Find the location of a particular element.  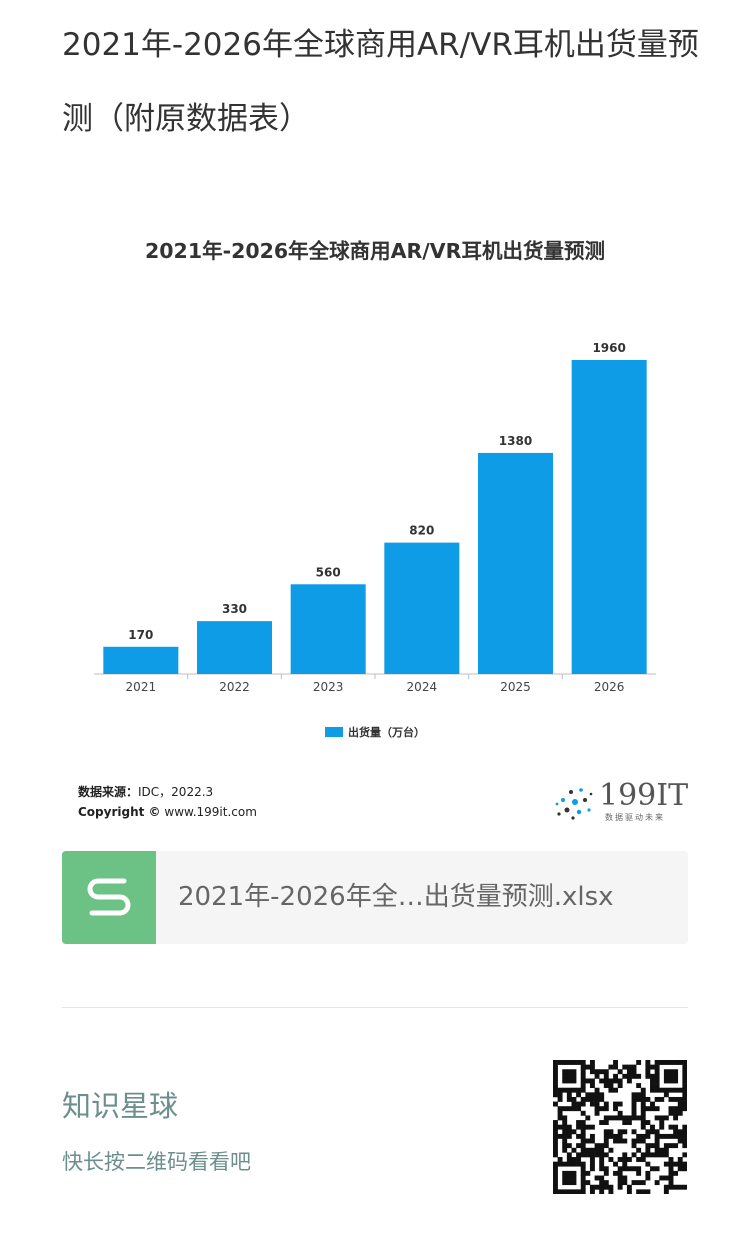

bar-2023 is located at coordinates (328, 629).